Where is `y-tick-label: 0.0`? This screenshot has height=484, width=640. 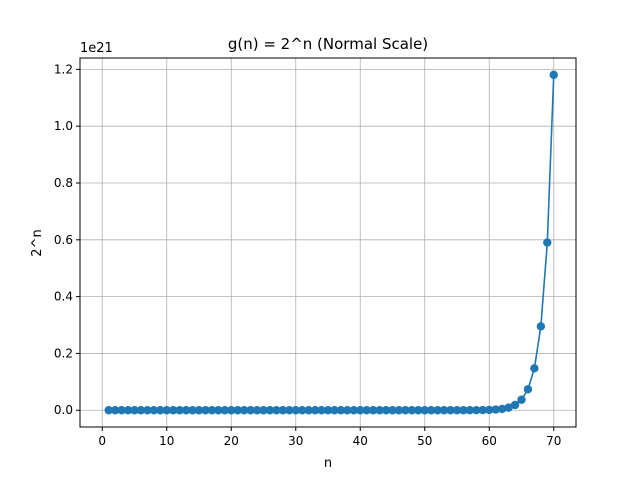
y-tick-label: 0.0 is located at coordinates (63, 410).